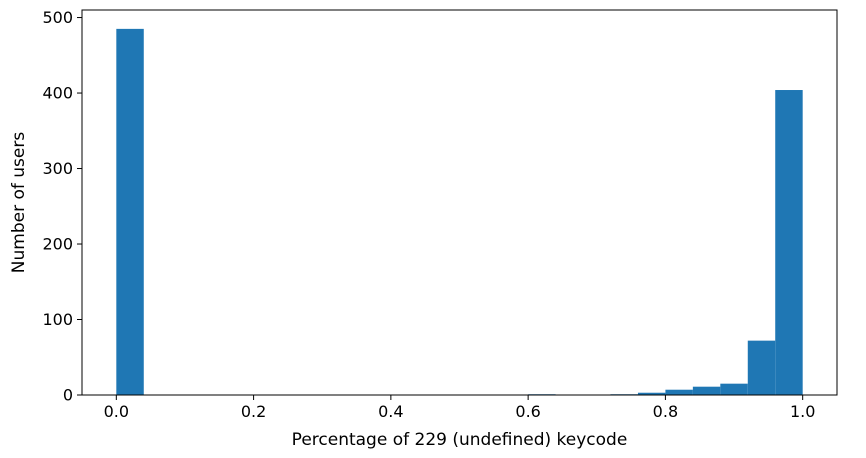 Image resolution: width=866 pixels, height=458 pixels. I want to click on y-tick-label: 0, so click(68, 395).